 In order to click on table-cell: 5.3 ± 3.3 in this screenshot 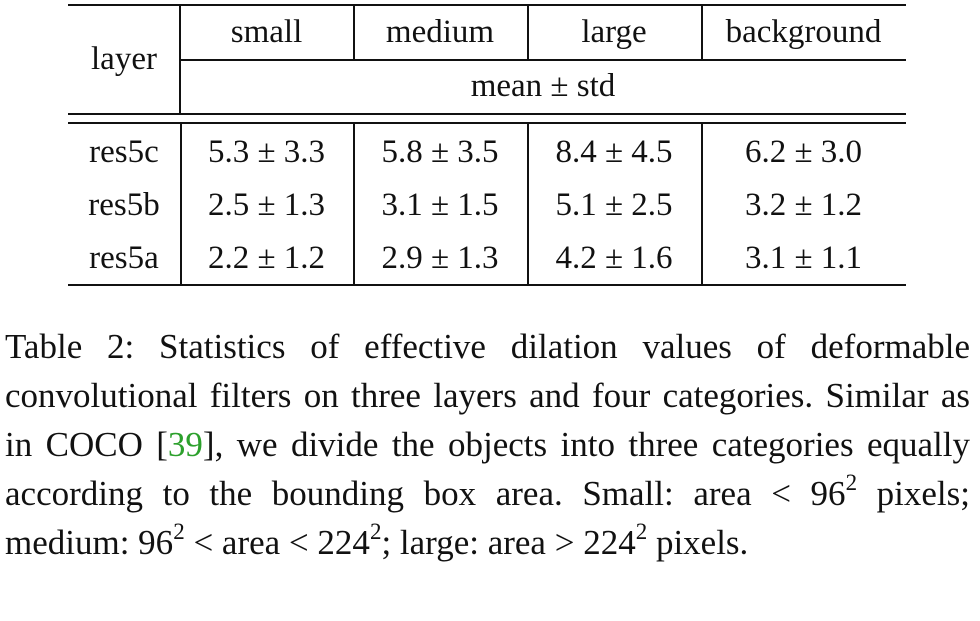, I will do `click(266, 152)`.